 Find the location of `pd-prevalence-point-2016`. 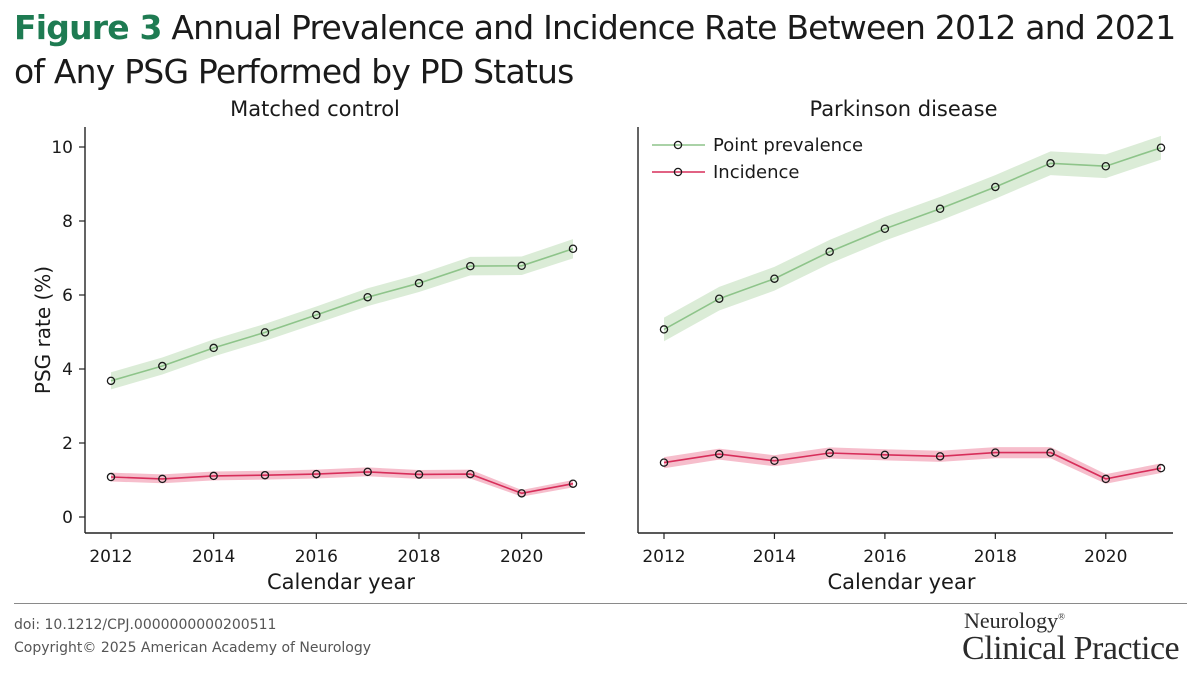

pd-prevalence-point-2016 is located at coordinates (885, 229).